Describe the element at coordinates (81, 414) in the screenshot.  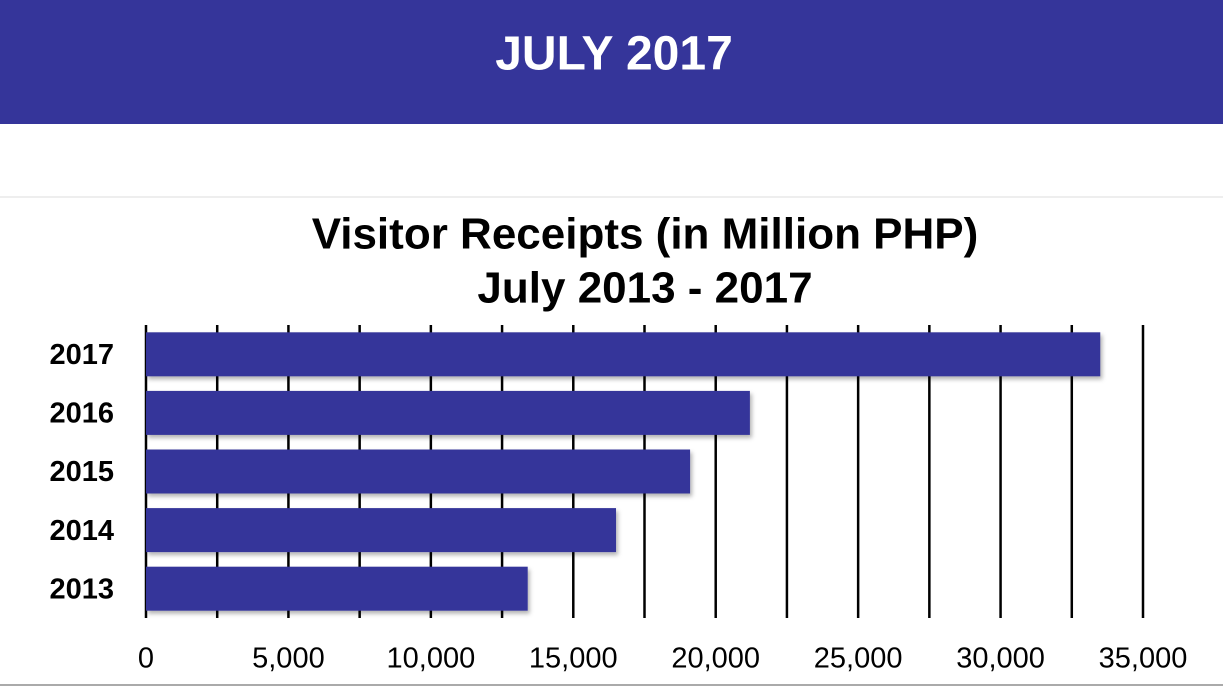
I see `y-tick-label: 2016` at that location.